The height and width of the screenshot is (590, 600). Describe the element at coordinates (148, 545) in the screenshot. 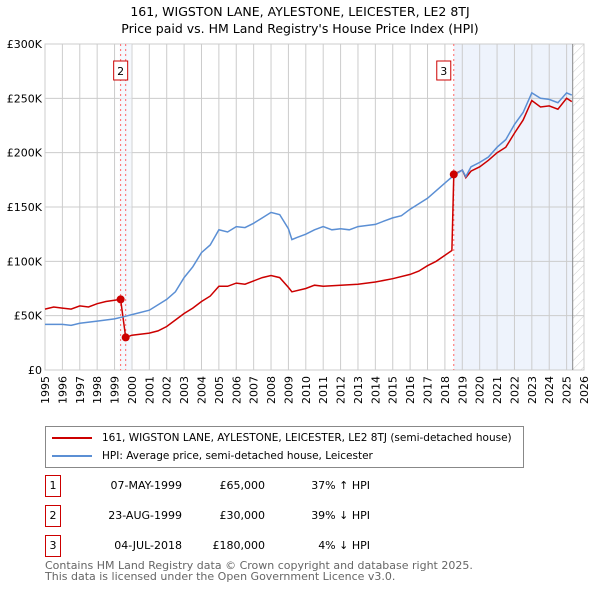

I see `sale-date: 04-JUL-2018` at that location.